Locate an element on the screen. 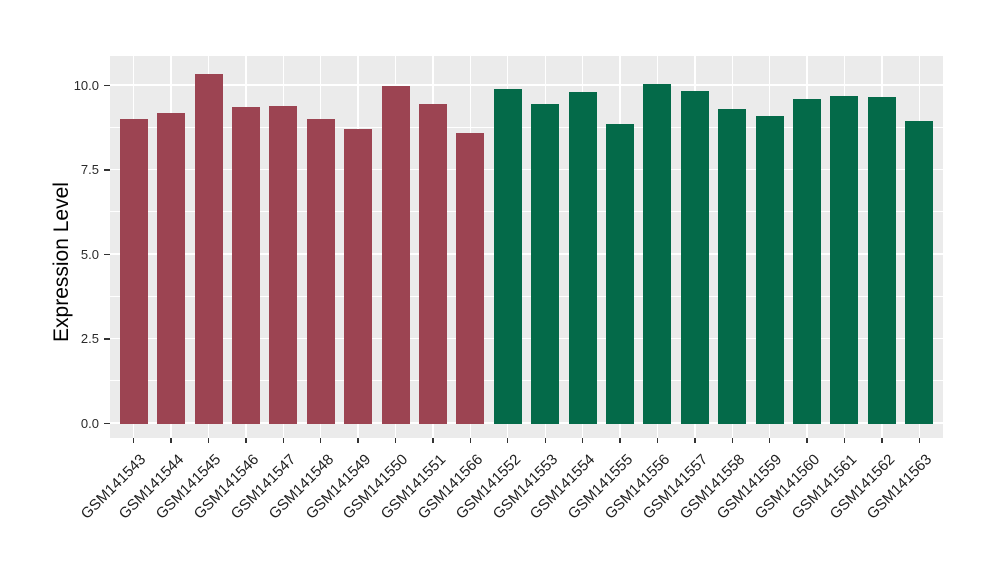  bar-GSM141543 is located at coordinates (133, 271).